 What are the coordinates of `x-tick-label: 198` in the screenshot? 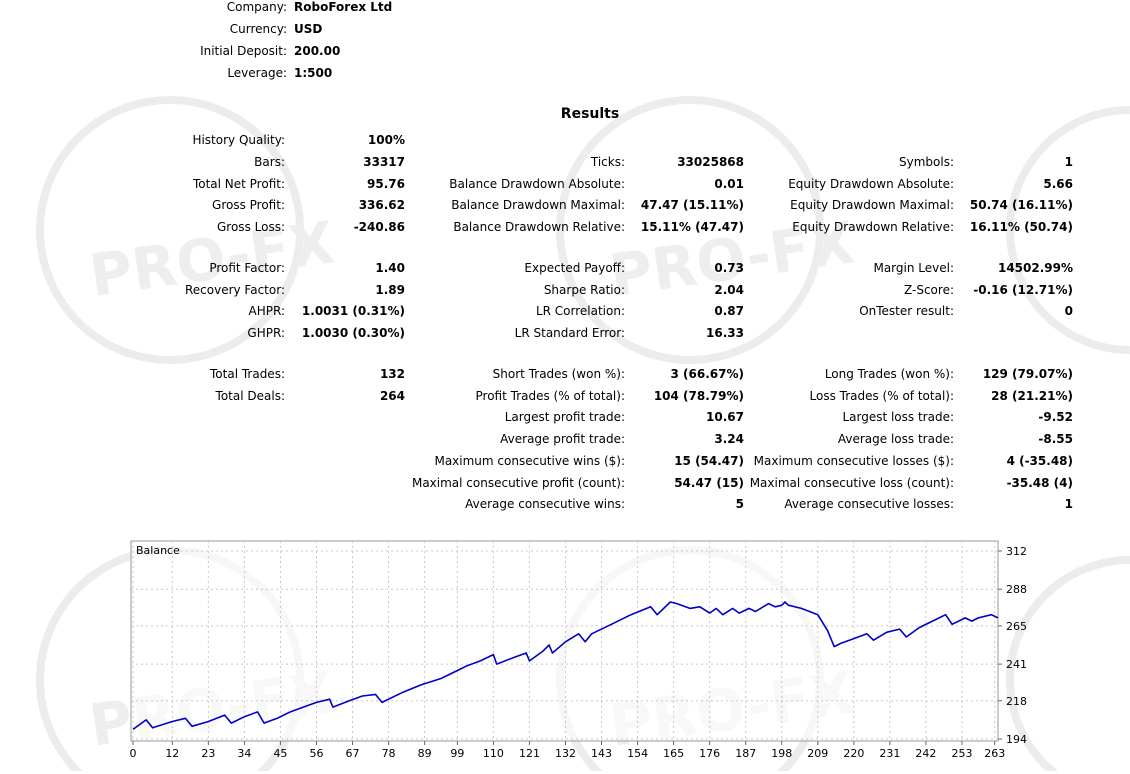 It's located at (781, 753).